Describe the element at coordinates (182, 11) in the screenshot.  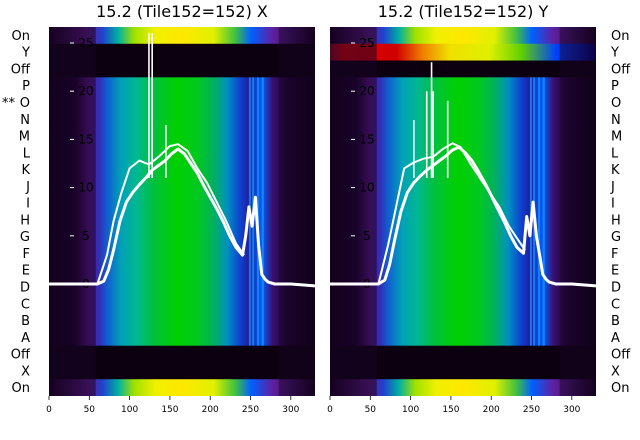
I see `chart-title: 15.2 (Tile152=152) X` at that location.